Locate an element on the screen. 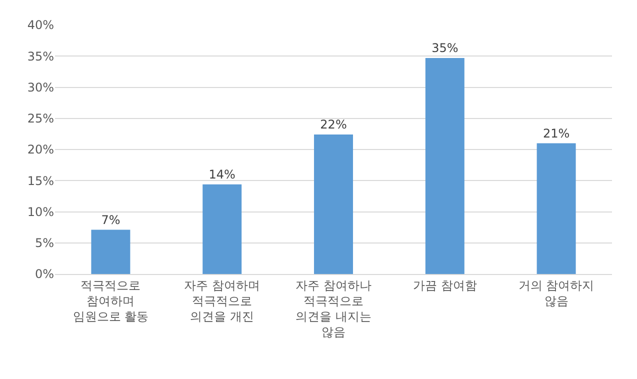  y-tick-label: 25% is located at coordinates (40, 119).